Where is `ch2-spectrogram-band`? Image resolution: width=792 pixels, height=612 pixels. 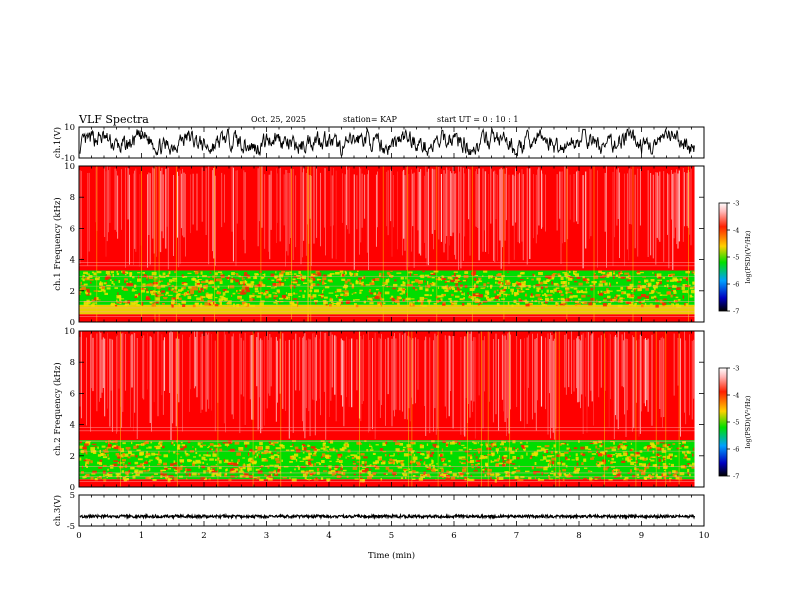
ch2-spectrogram-band is located at coordinates (387, 483).